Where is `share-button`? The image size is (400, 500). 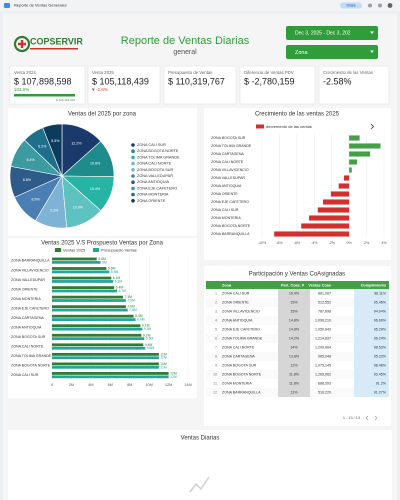
share-button is located at coordinates (351, 5).